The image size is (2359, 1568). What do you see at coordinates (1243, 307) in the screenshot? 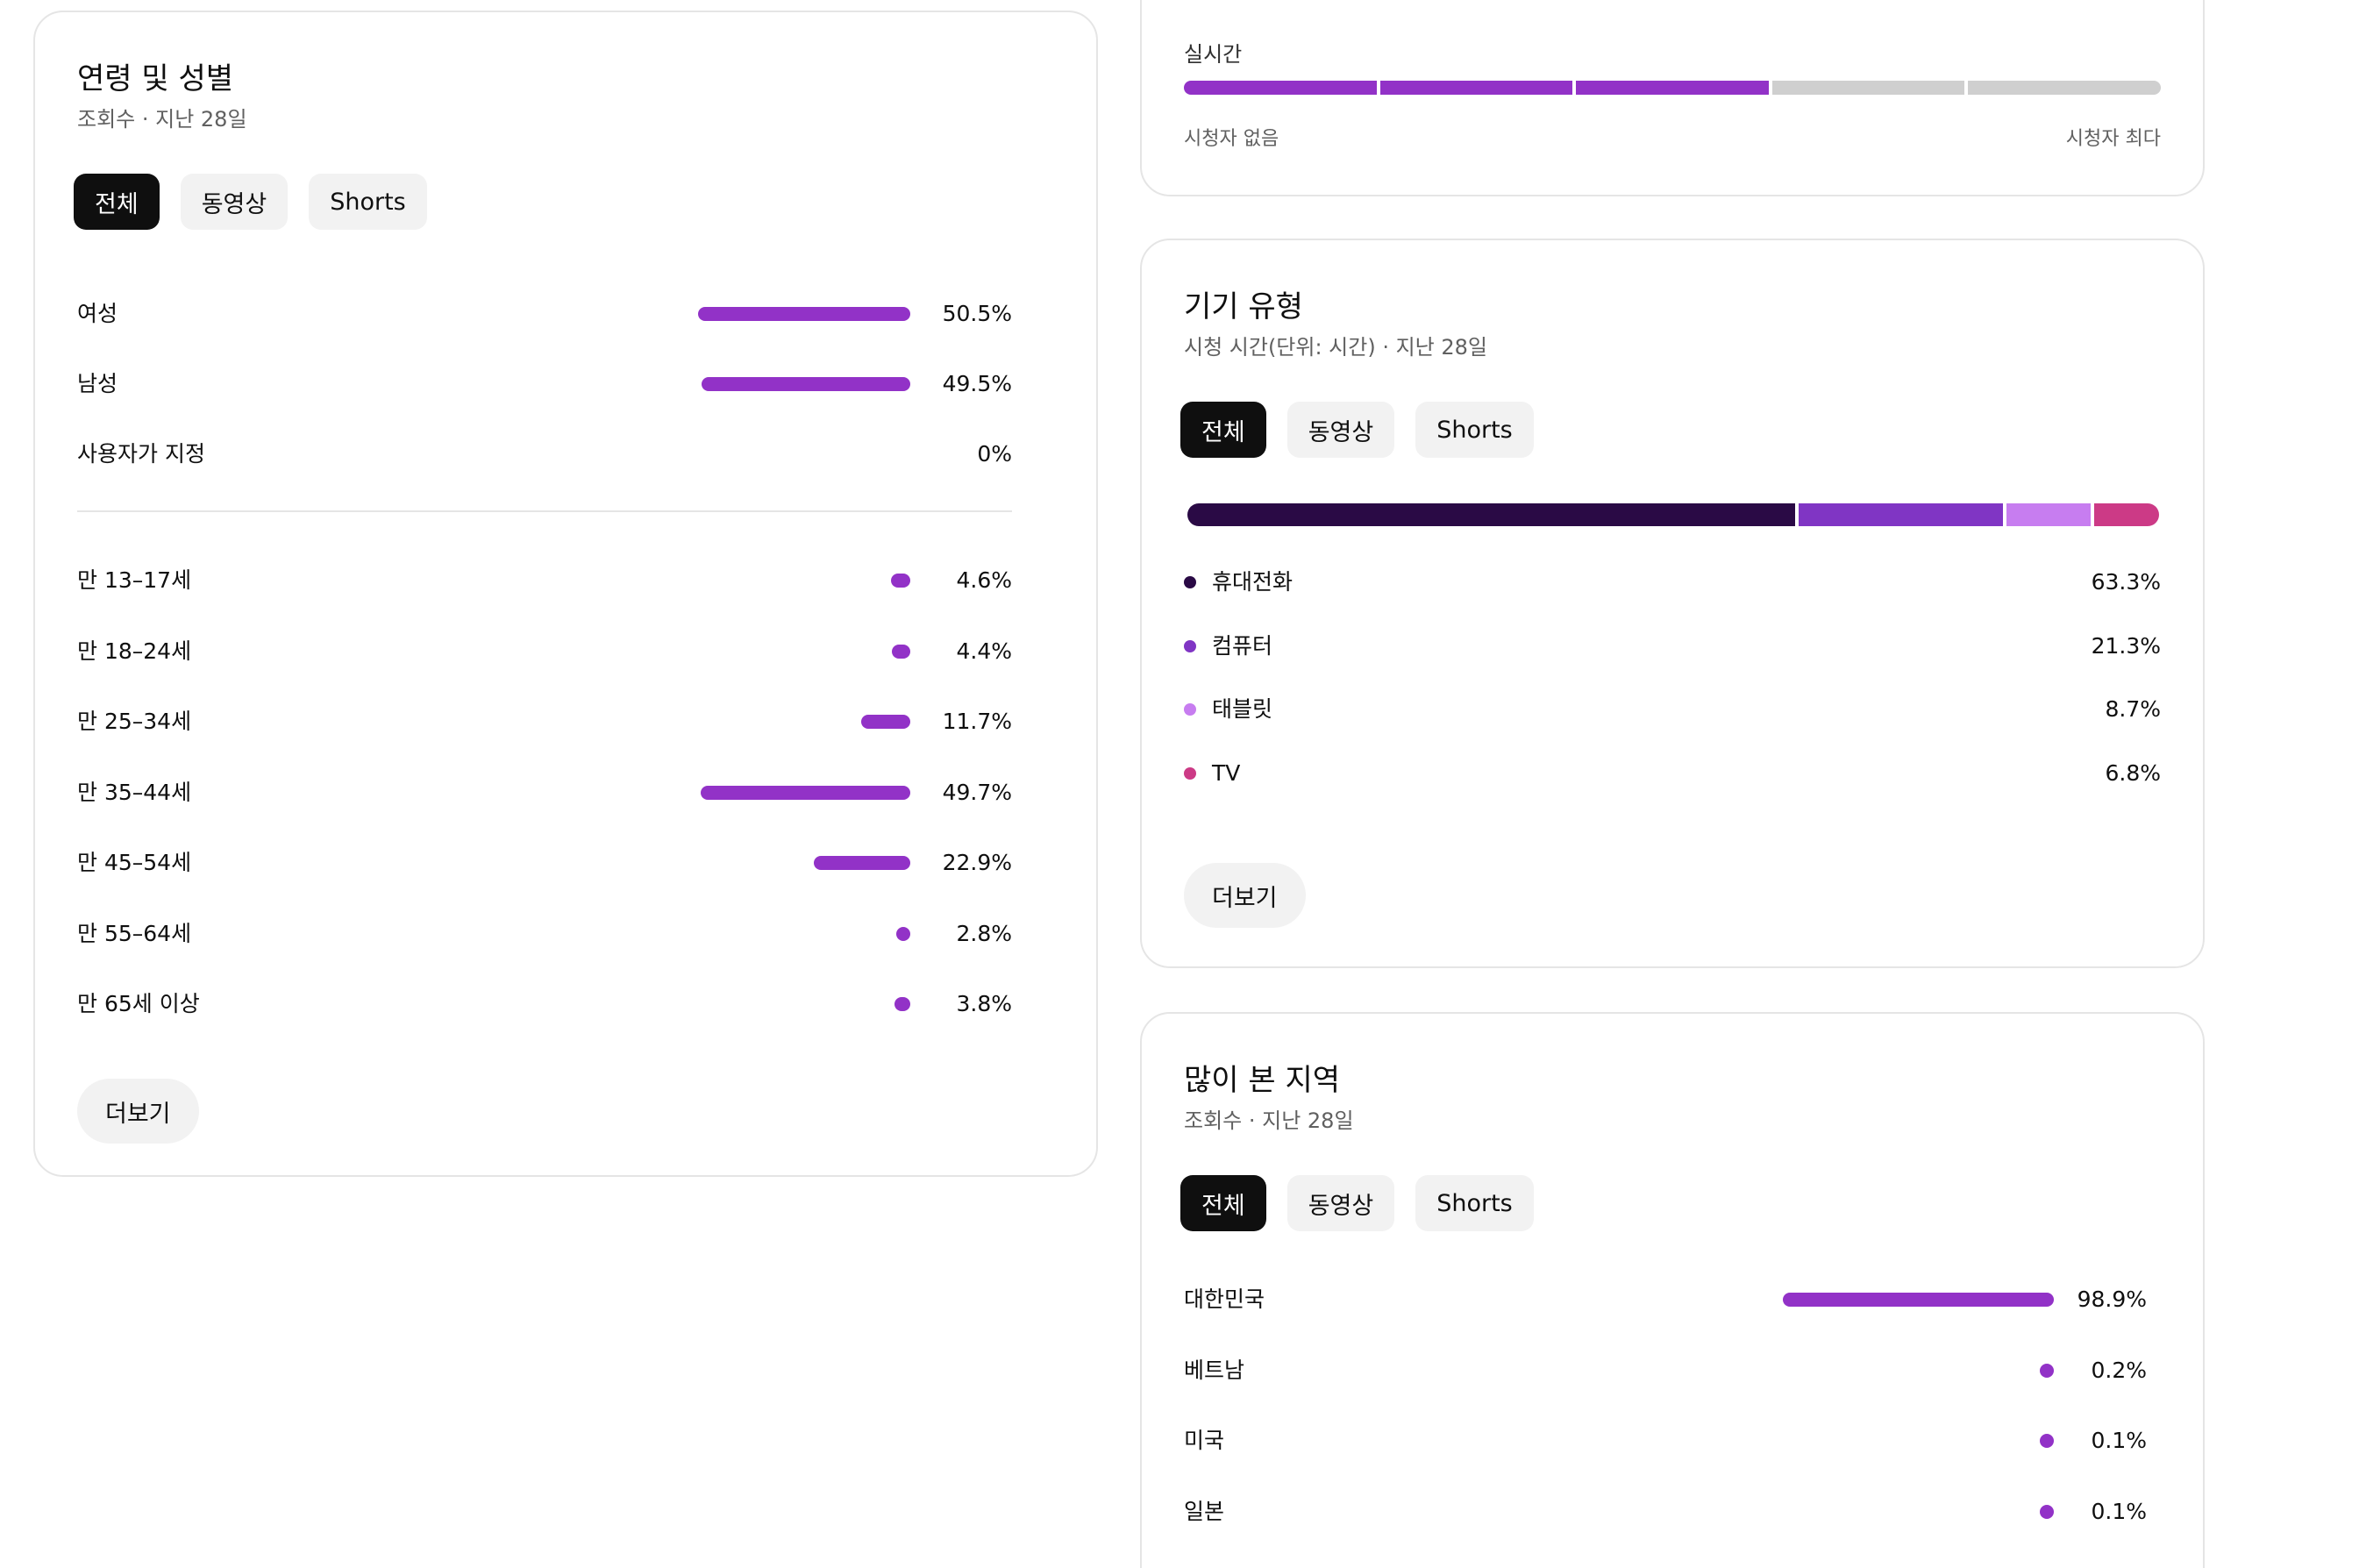
I see `device-title: 기기 유형` at bounding box center [1243, 307].